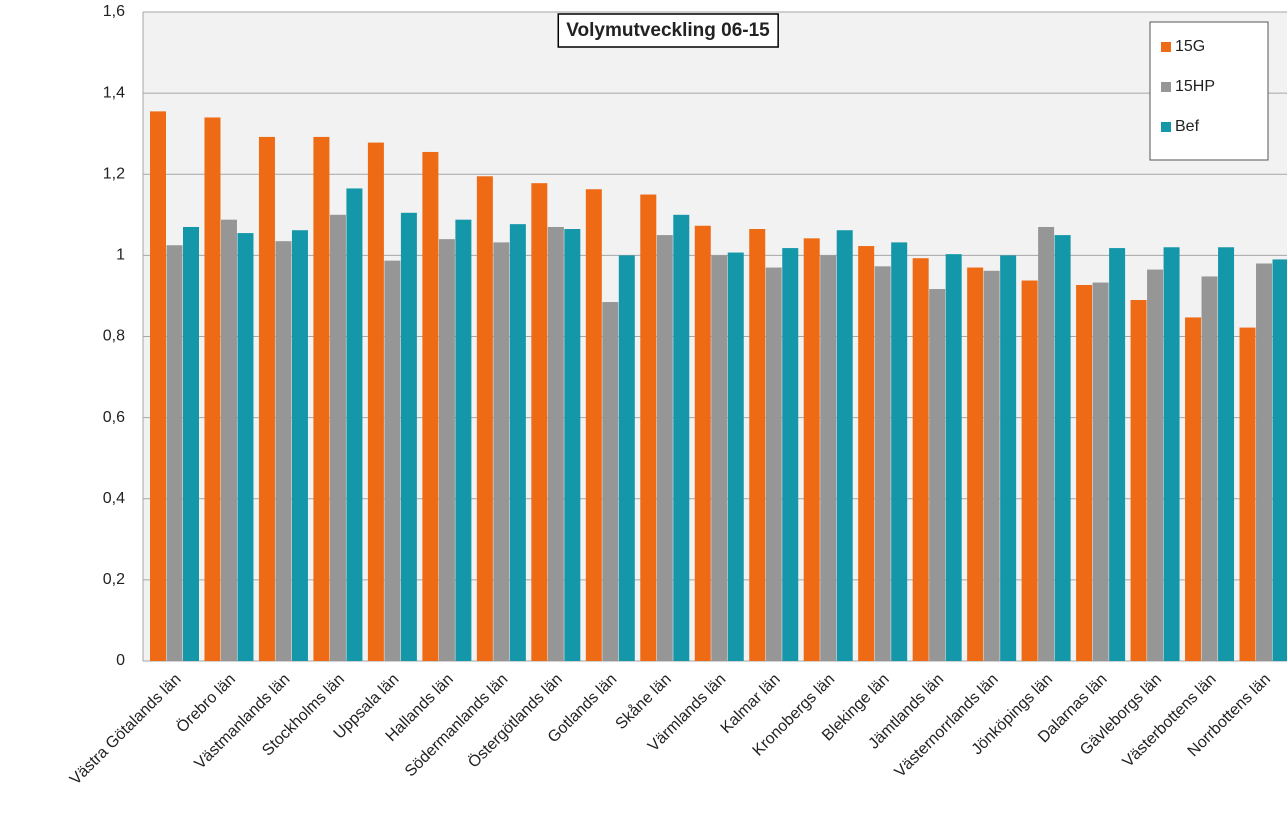 This screenshot has height=838, width=1287. What do you see at coordinates (114, 336) in the screenshot?
I see `y-tick-label: 0,8` at bounding box center [114, 336].